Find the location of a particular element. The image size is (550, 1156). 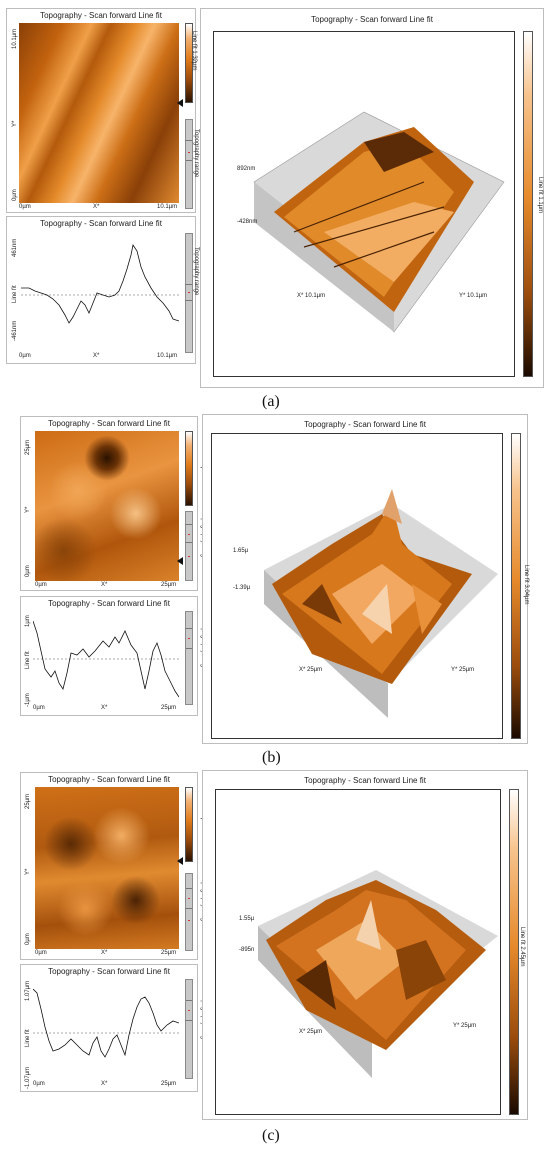

z-top-label: 1.55µ is located at coordinates (247, 919).